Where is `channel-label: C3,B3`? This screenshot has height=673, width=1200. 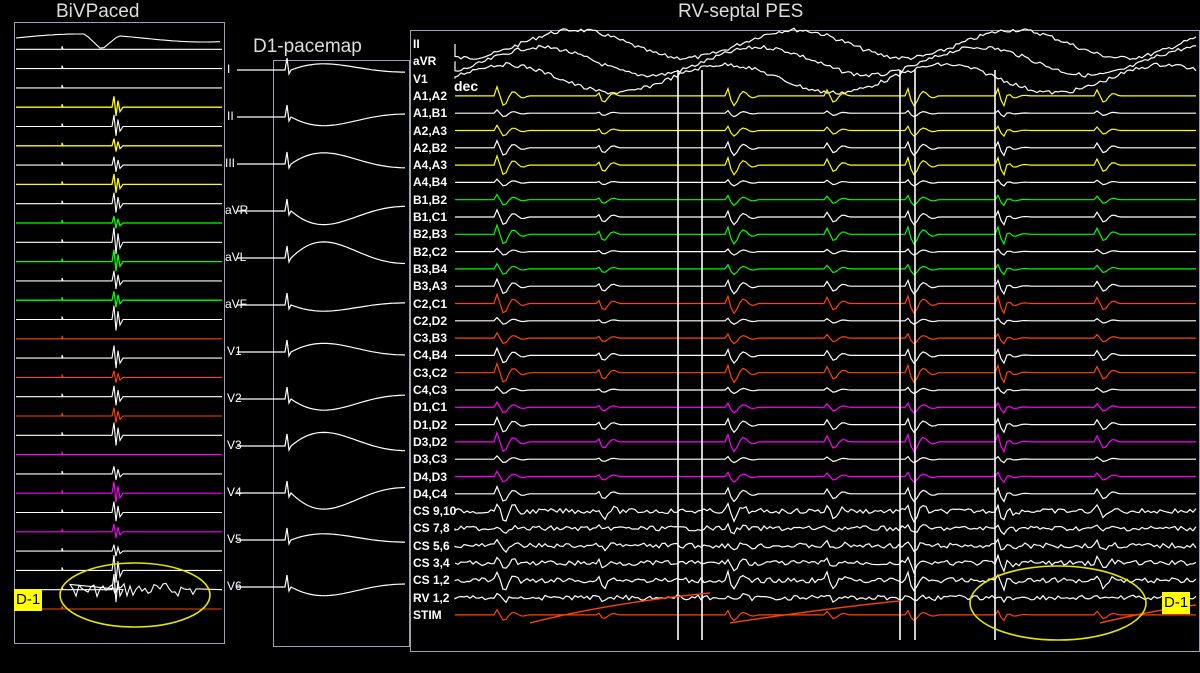 channel-label: C3,B3 is located at coordinates (430, 338).